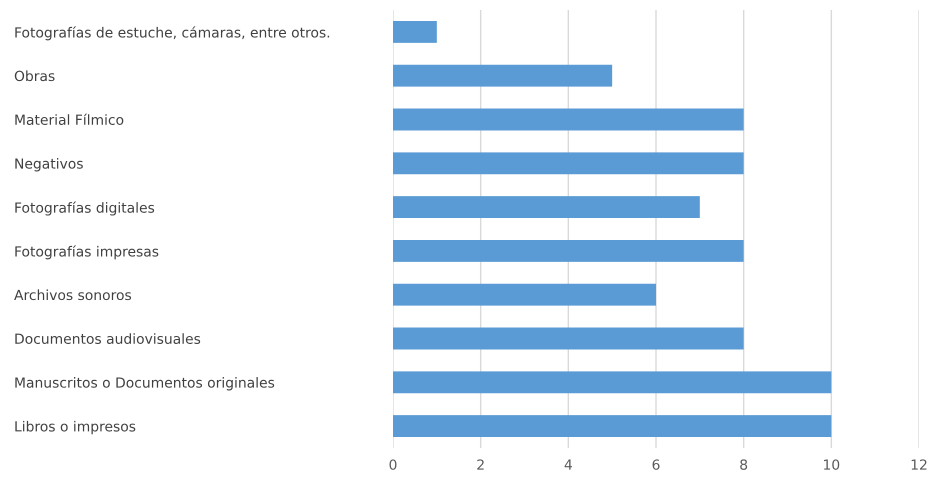 The image size is (931, 483). Describe the element at coordinates (919, 464) in the screenshot. I see `x-tick-label: 12` at that location.